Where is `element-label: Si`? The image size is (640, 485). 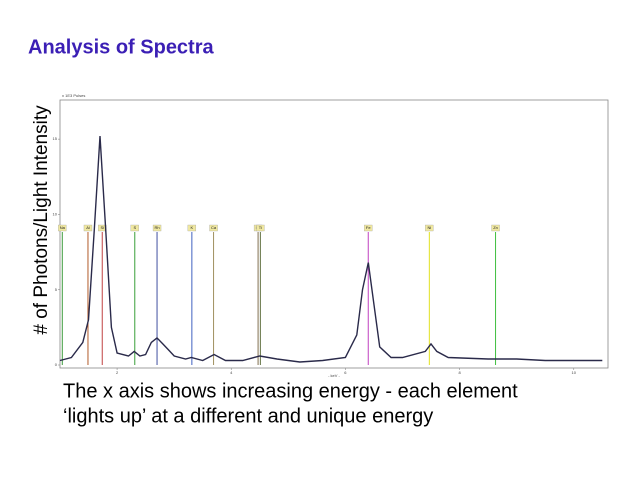
element-label: Si is located at coordinates (102, 227).